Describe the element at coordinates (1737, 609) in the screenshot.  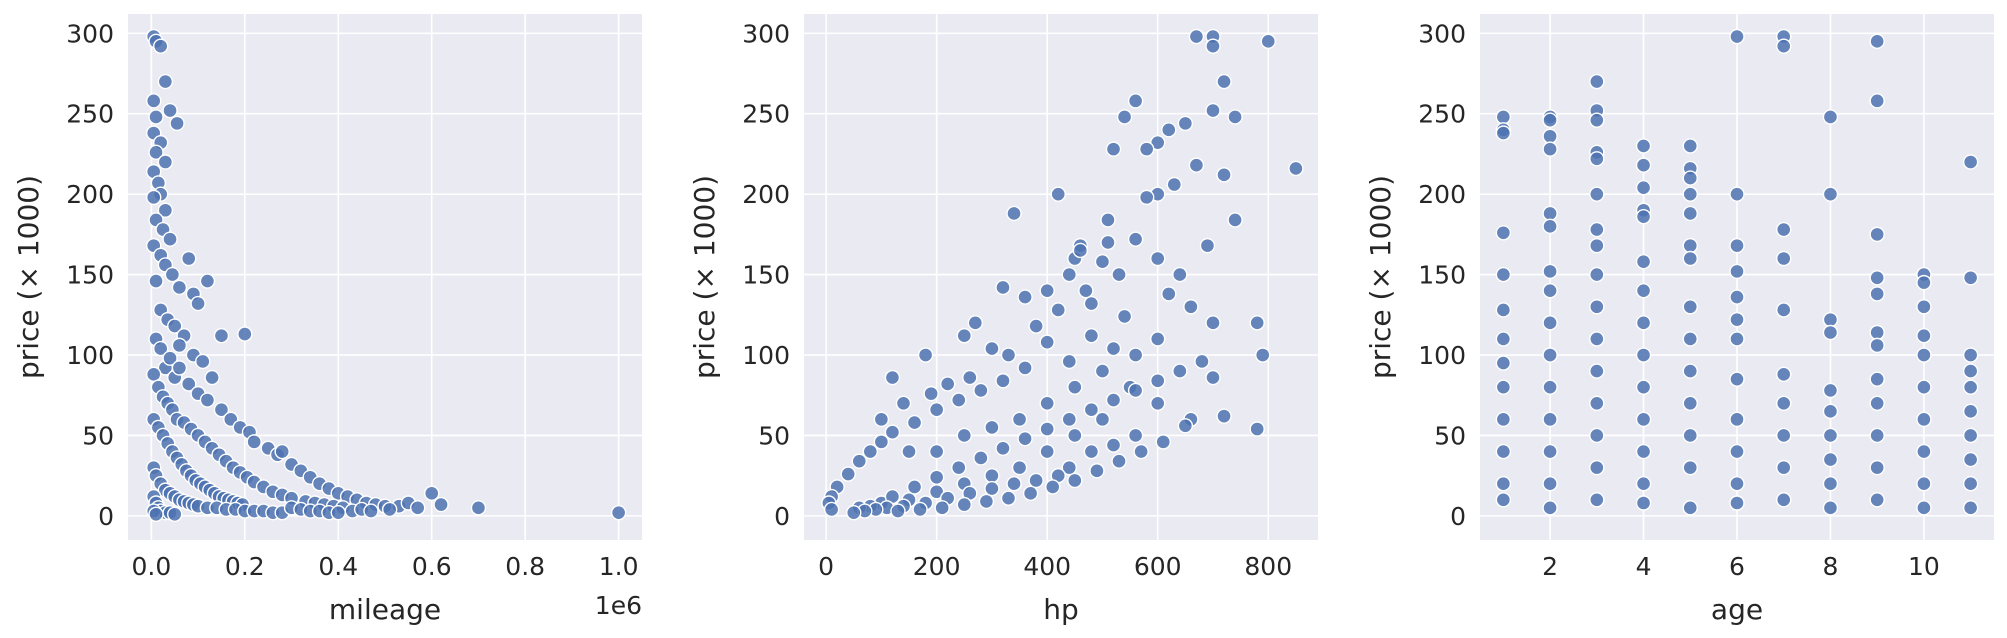
I see `x-axis-label: age` at that location.